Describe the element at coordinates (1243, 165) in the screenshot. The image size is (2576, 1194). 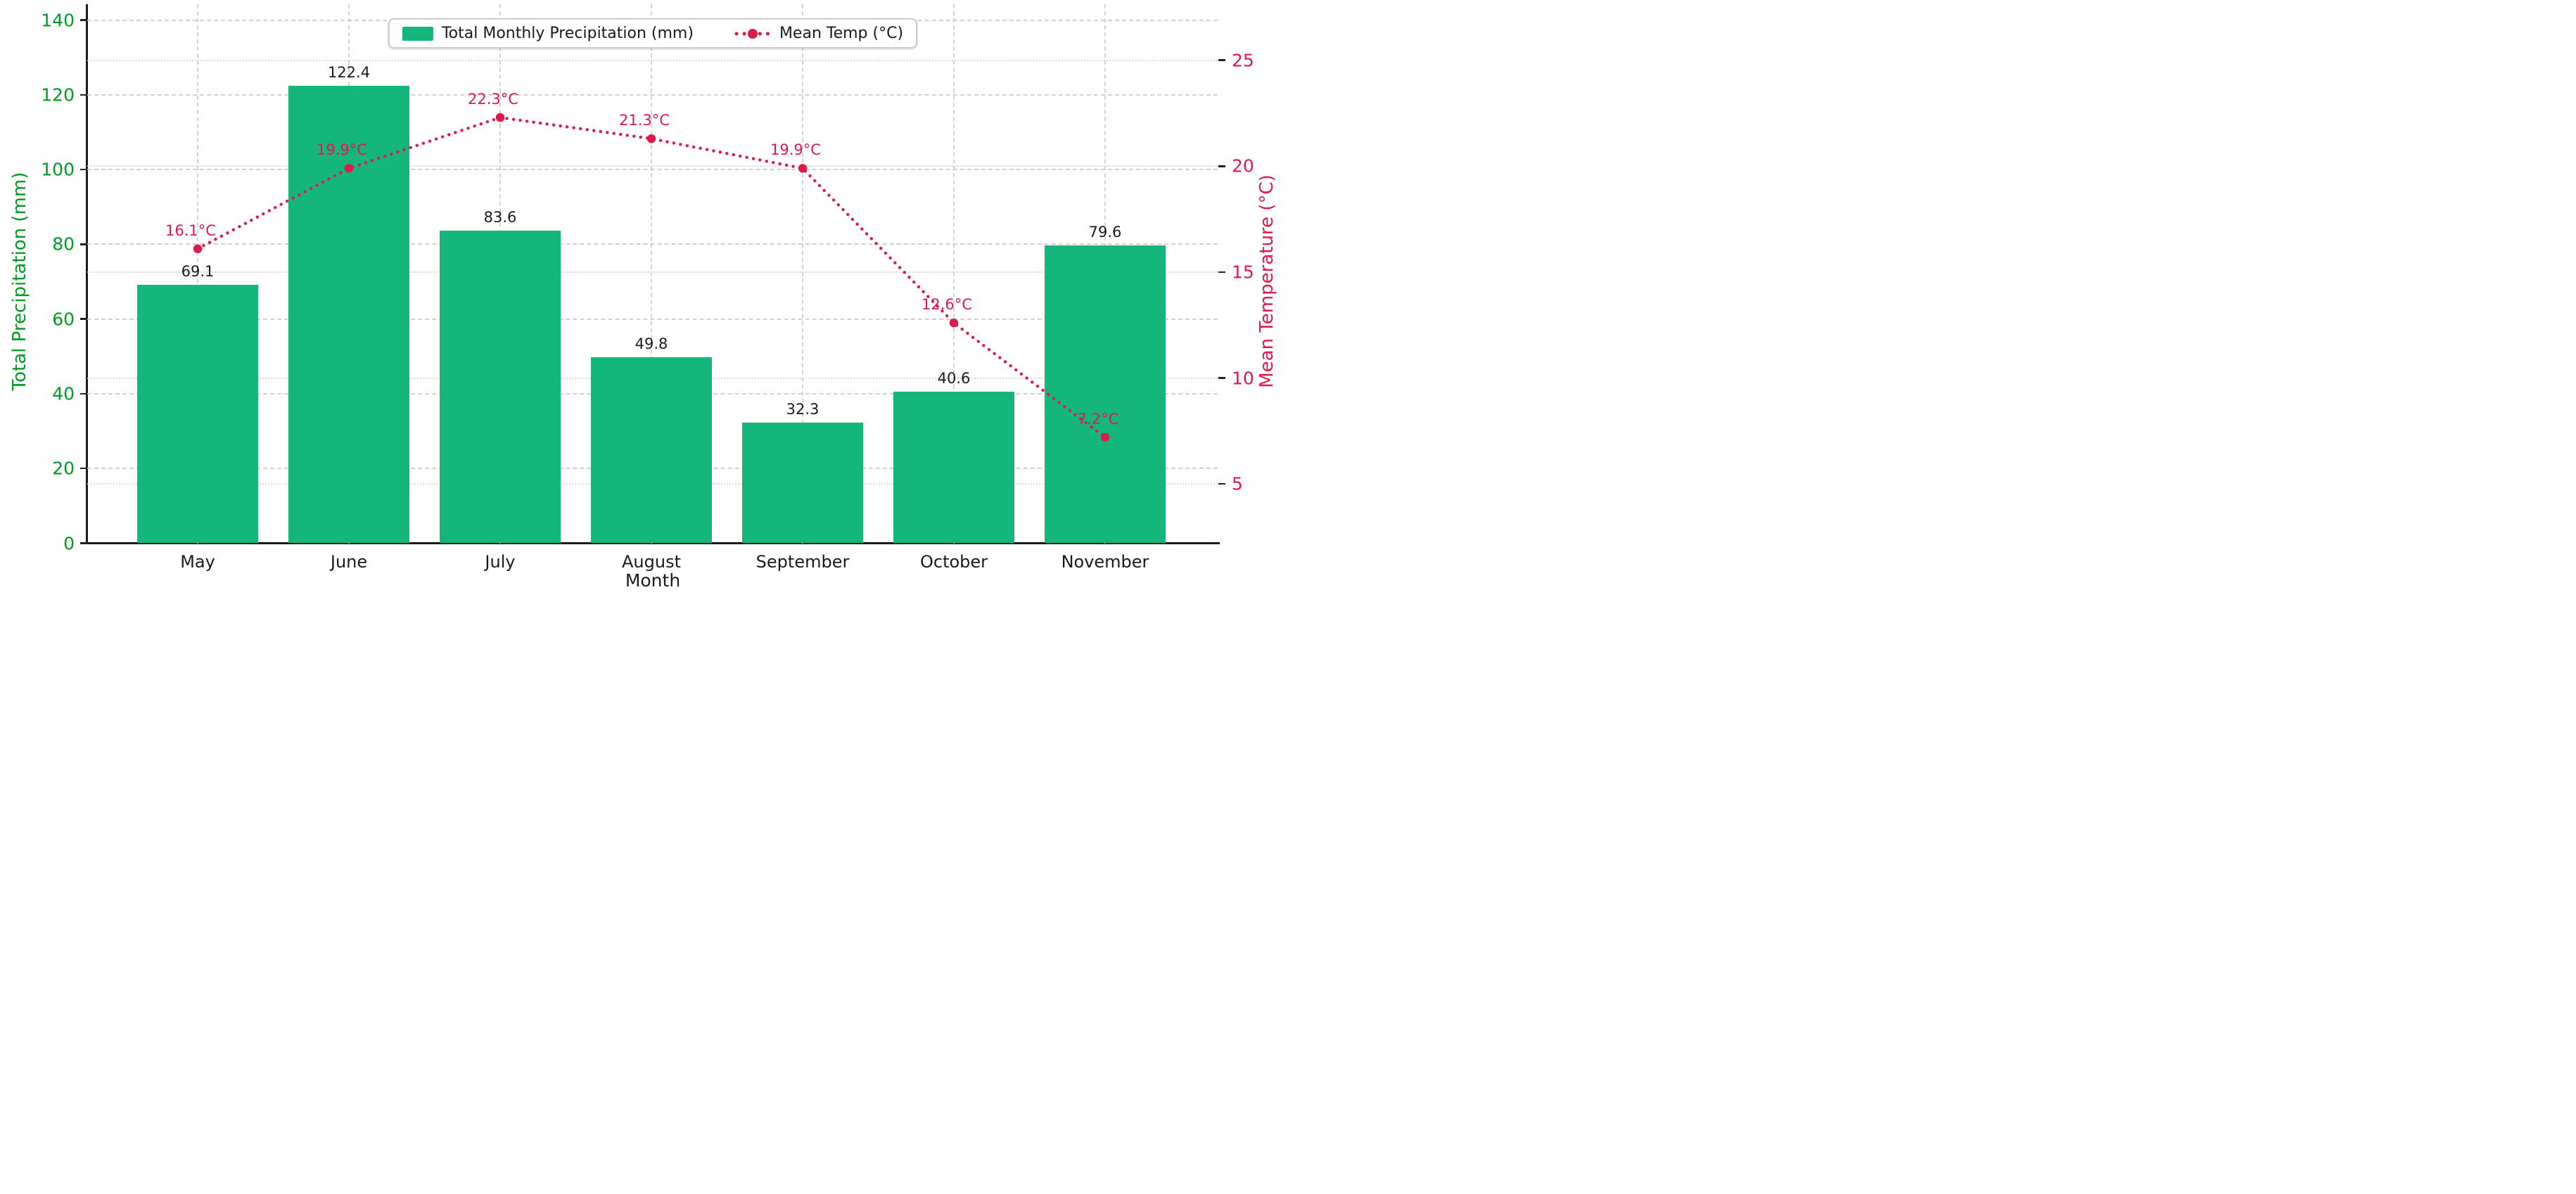
I see `right-tick-label: 20` at that location.